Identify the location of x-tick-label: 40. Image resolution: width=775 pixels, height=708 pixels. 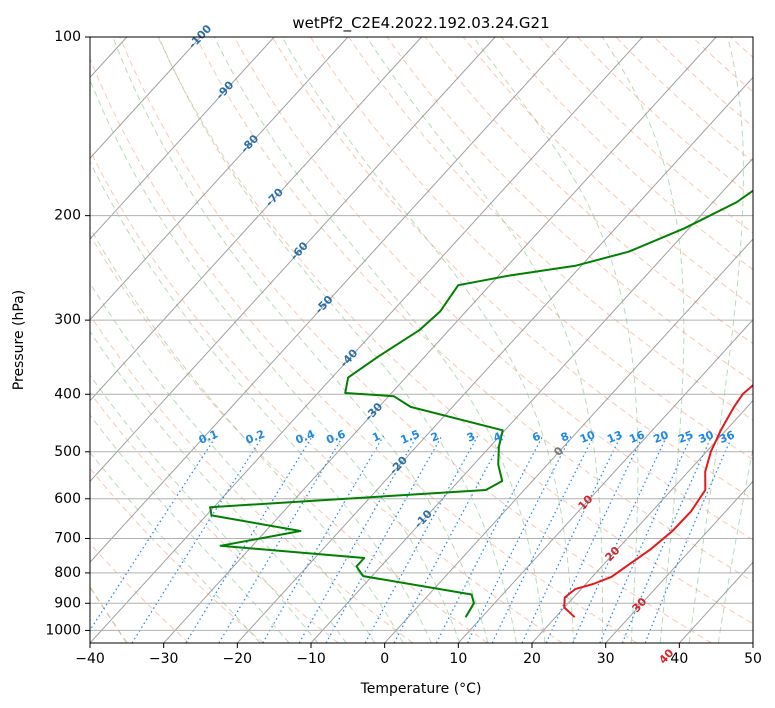
(679, 659).